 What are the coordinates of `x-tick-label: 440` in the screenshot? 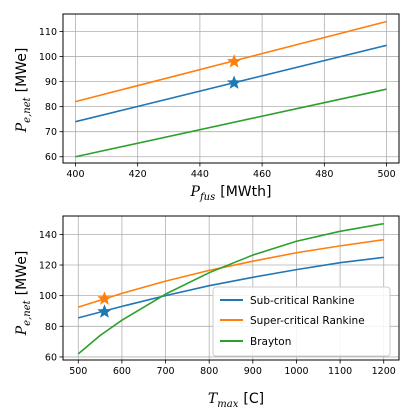 It's located at (200, 174).